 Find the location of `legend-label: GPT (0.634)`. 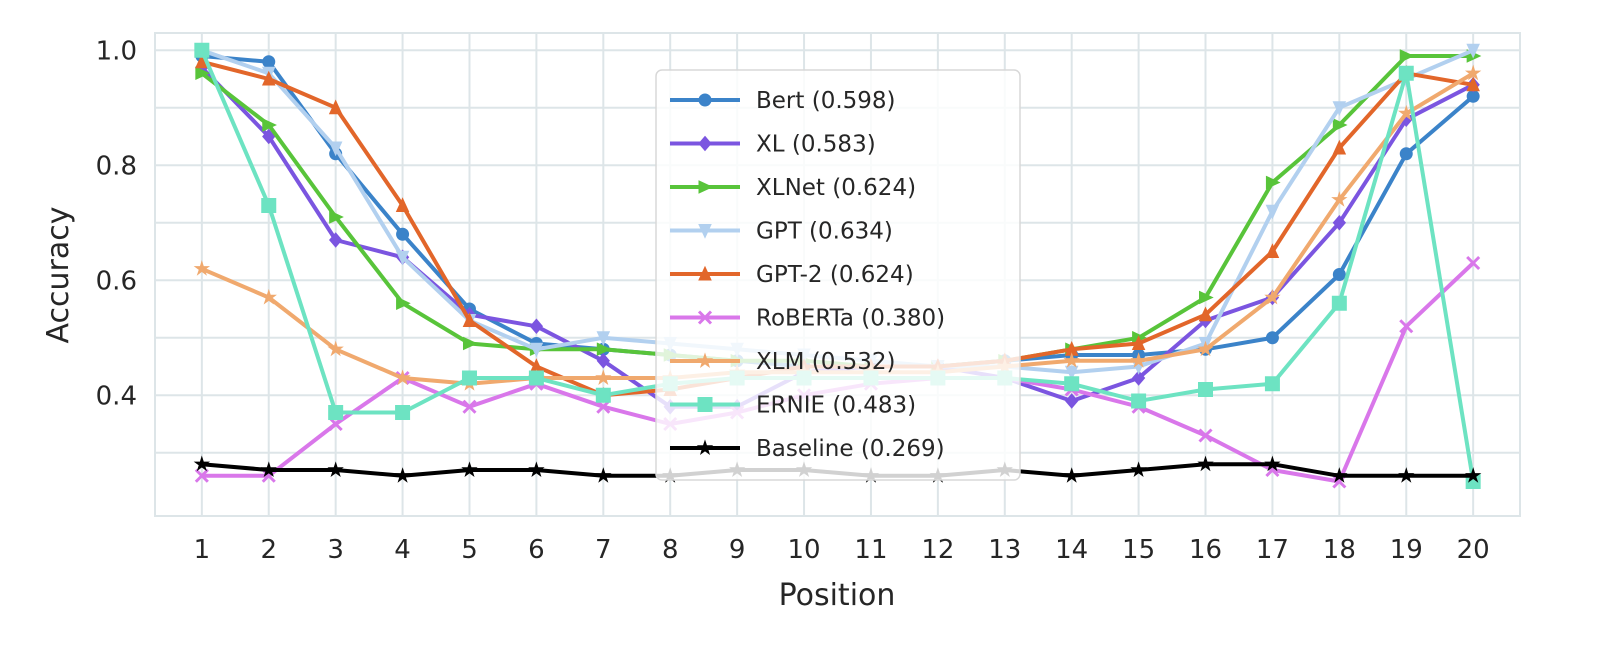

legend-label: GPT (0.634) is located at coordinates (824, 232).